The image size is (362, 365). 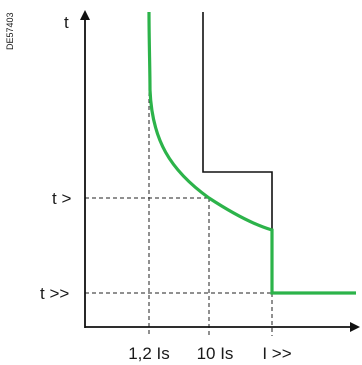 What do you see at coordinates (61, 198) in the screenshot?
I see `y-level-t-greater: t >` at bounding box center [61, 198].